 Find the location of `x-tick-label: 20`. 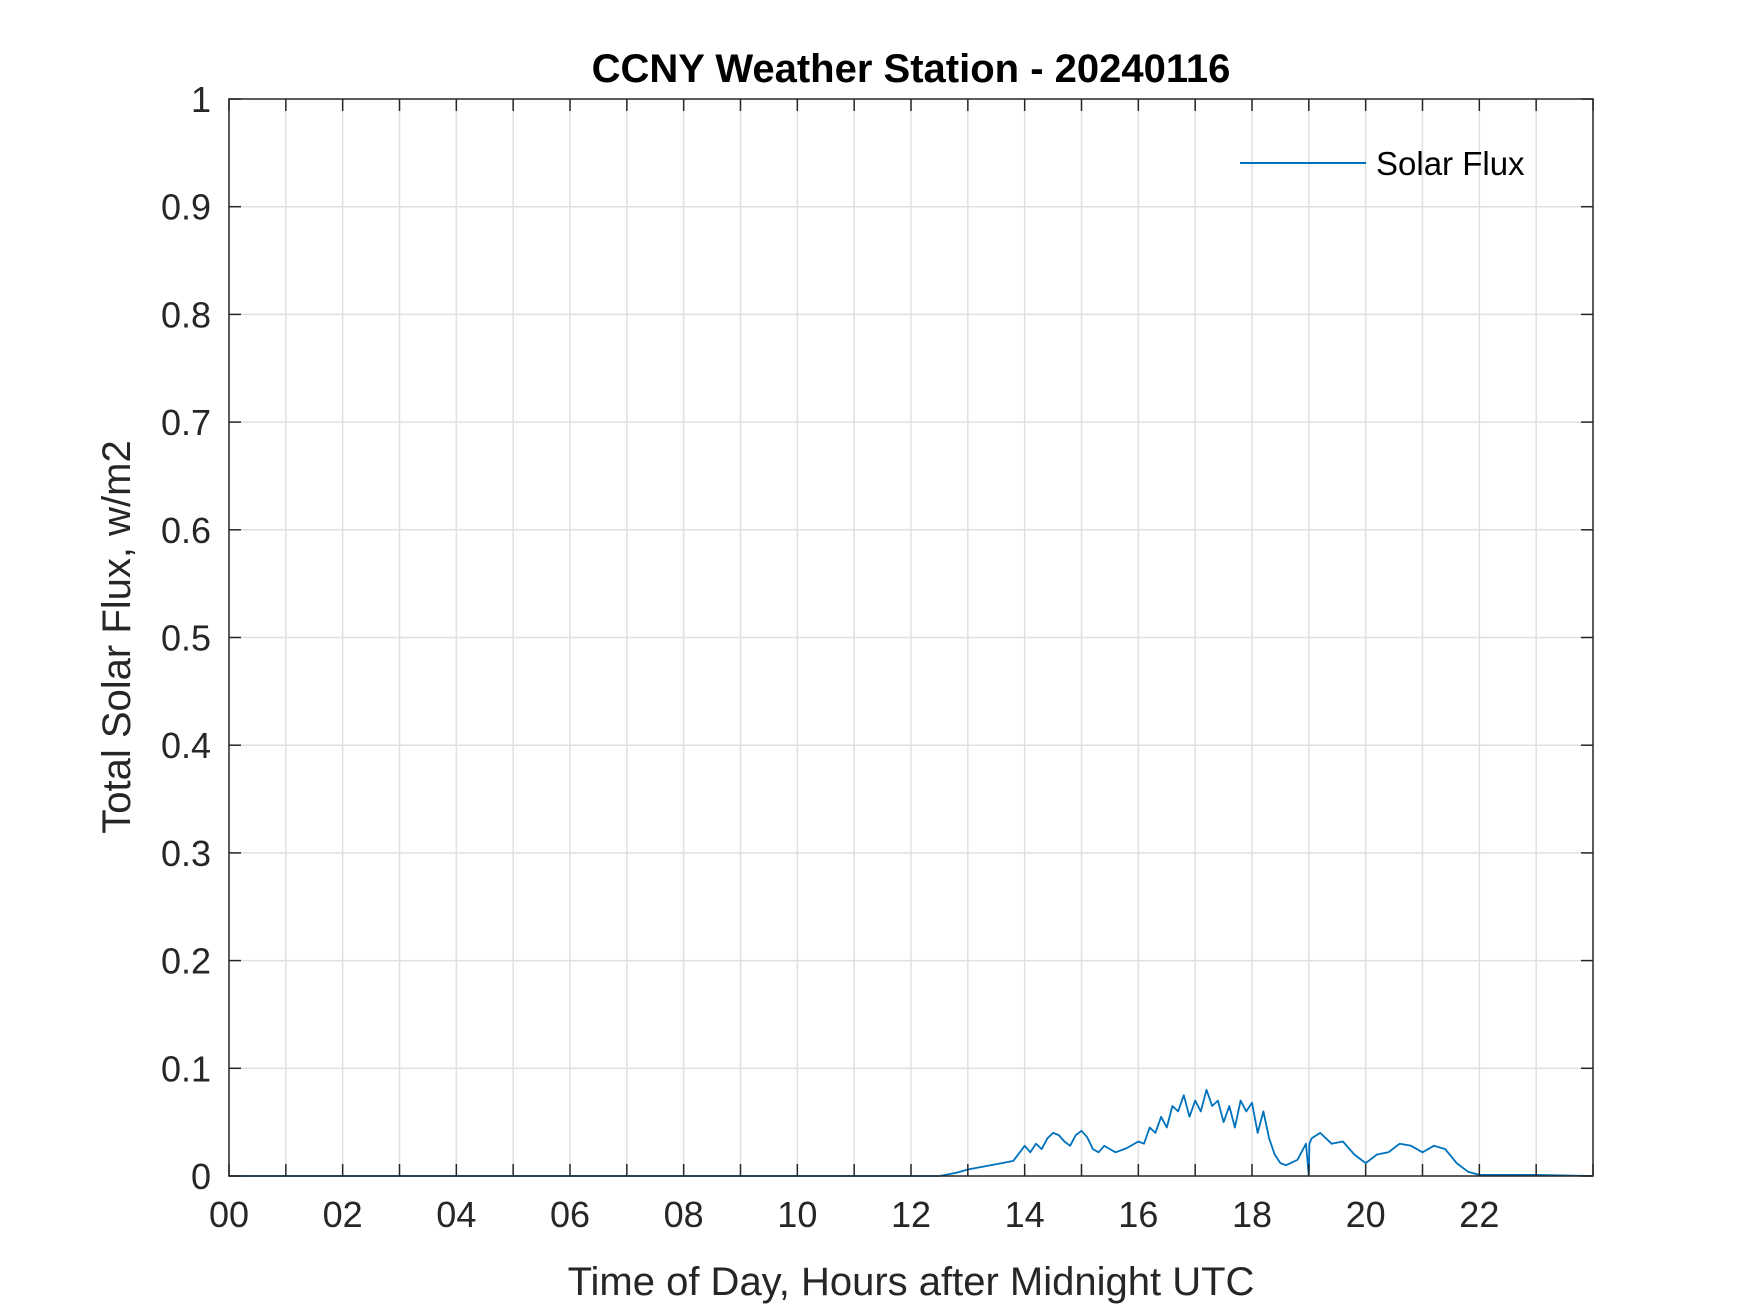

x-tick-label: 20 is located at coordinates (1366, 1214).